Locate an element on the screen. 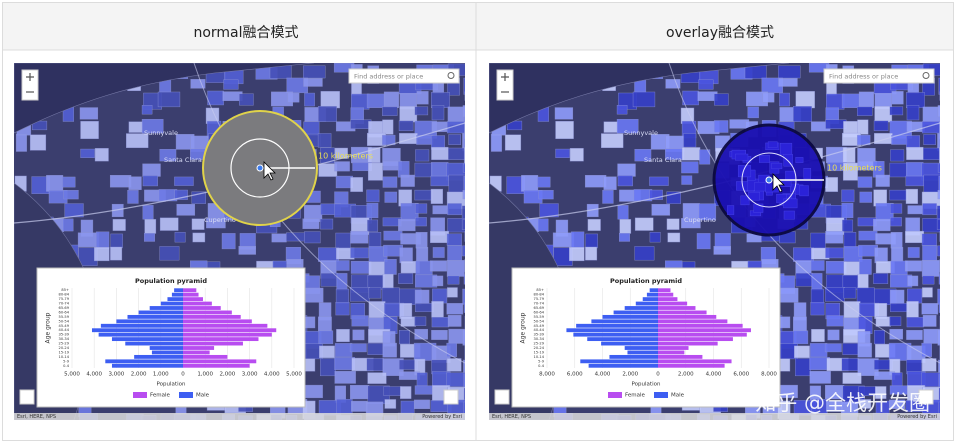  x-tick-label: 6,000 is located at coordinates (741, 375).